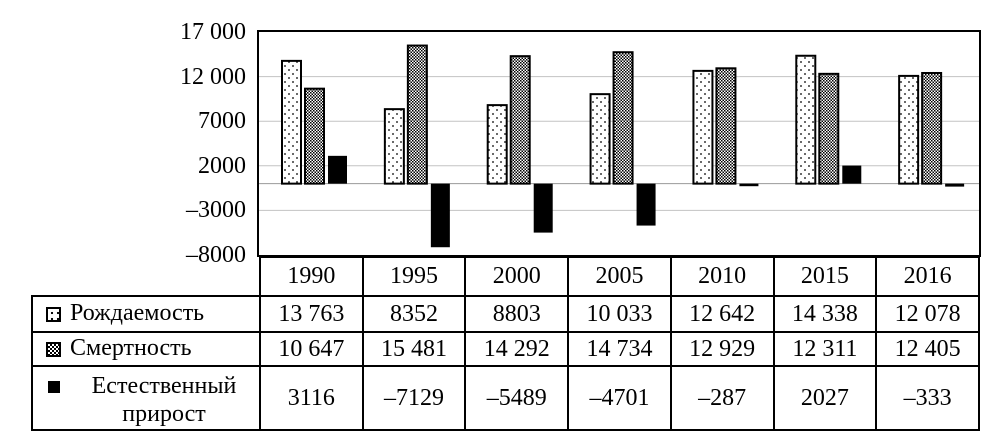 The height and width of the screenshot is (438, 994). Describe the element at coordinates (749, 185) in the screenshot. I see `bar-natural-increase-2010` at that location.